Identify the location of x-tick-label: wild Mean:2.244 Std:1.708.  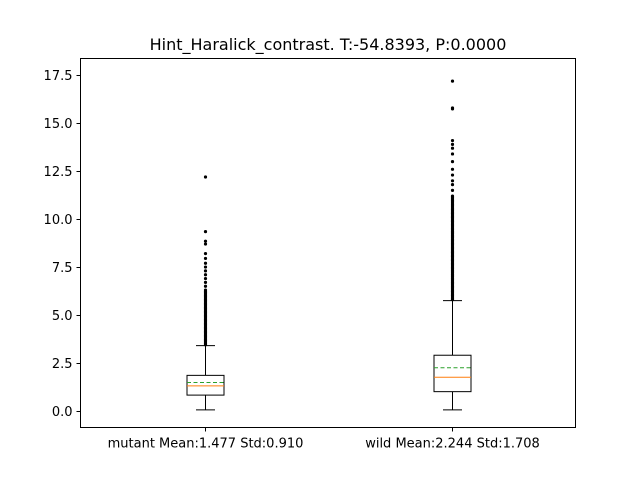
(452, 444).